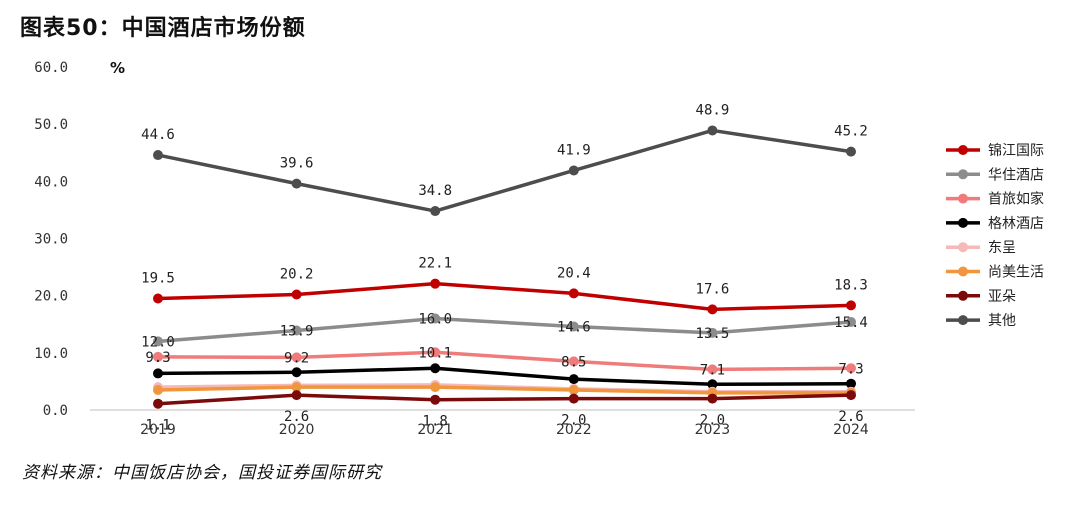  What do you see at coordinates (713, 430) in the screenshot?
I see `x-tick-label: 2023` at bounding box center [713, 430].